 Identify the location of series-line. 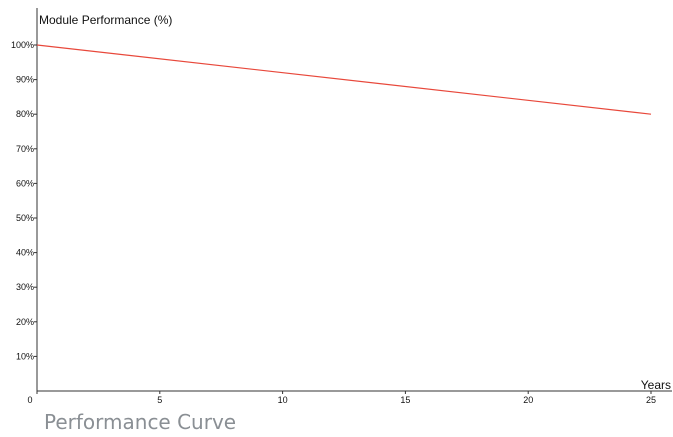
(344, 79).